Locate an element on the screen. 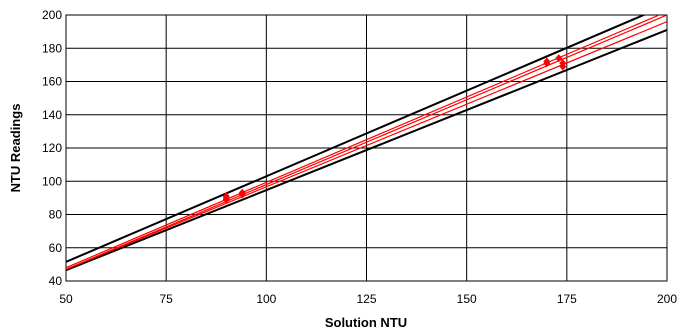 This screenshot has height=332, width=689. y-tick-label: 180 is located at coordinates (52, 48).